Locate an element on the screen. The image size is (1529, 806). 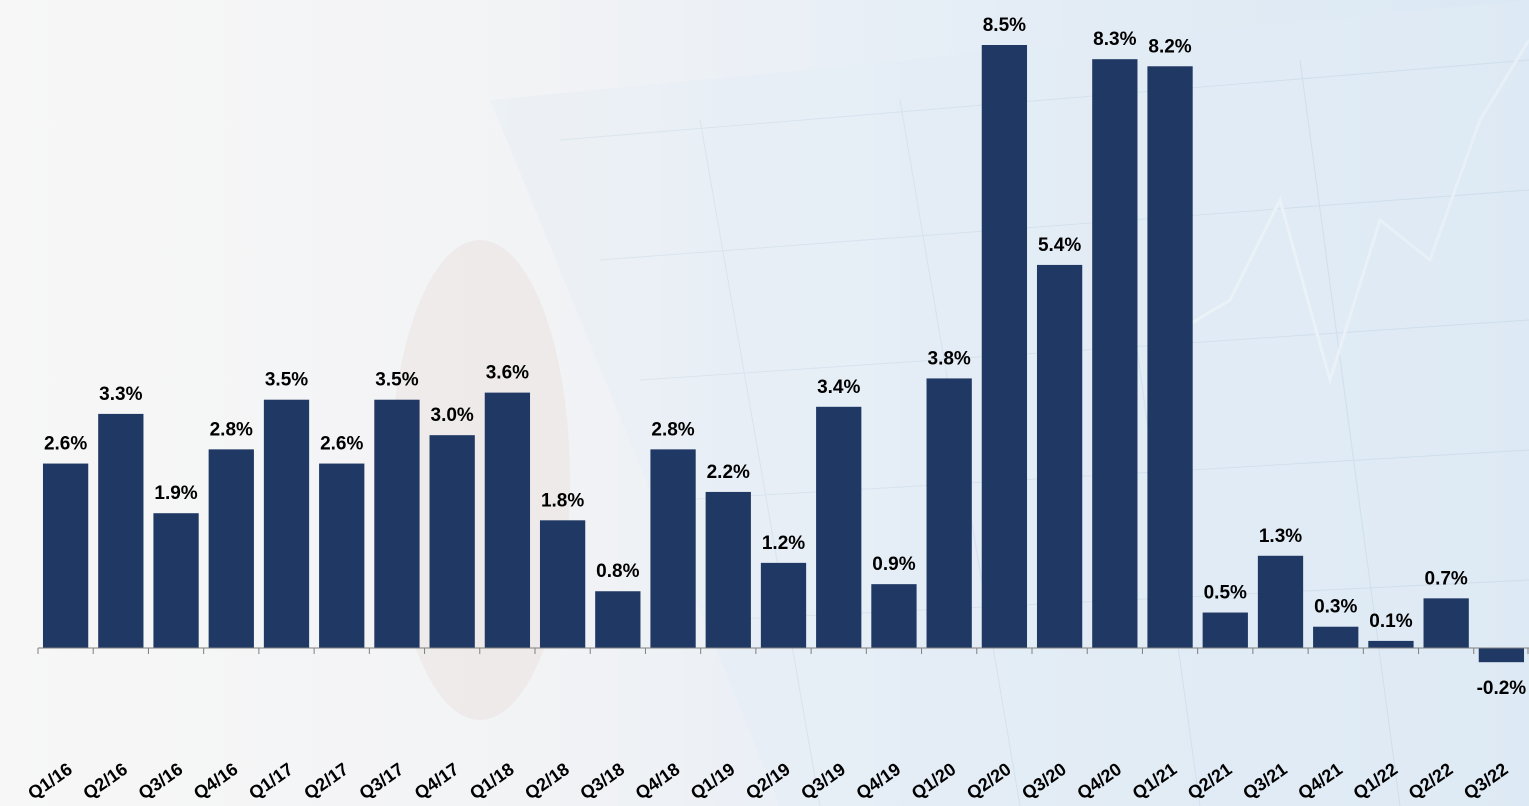
value-label: 1.8% is located at coordinates (562, 500).